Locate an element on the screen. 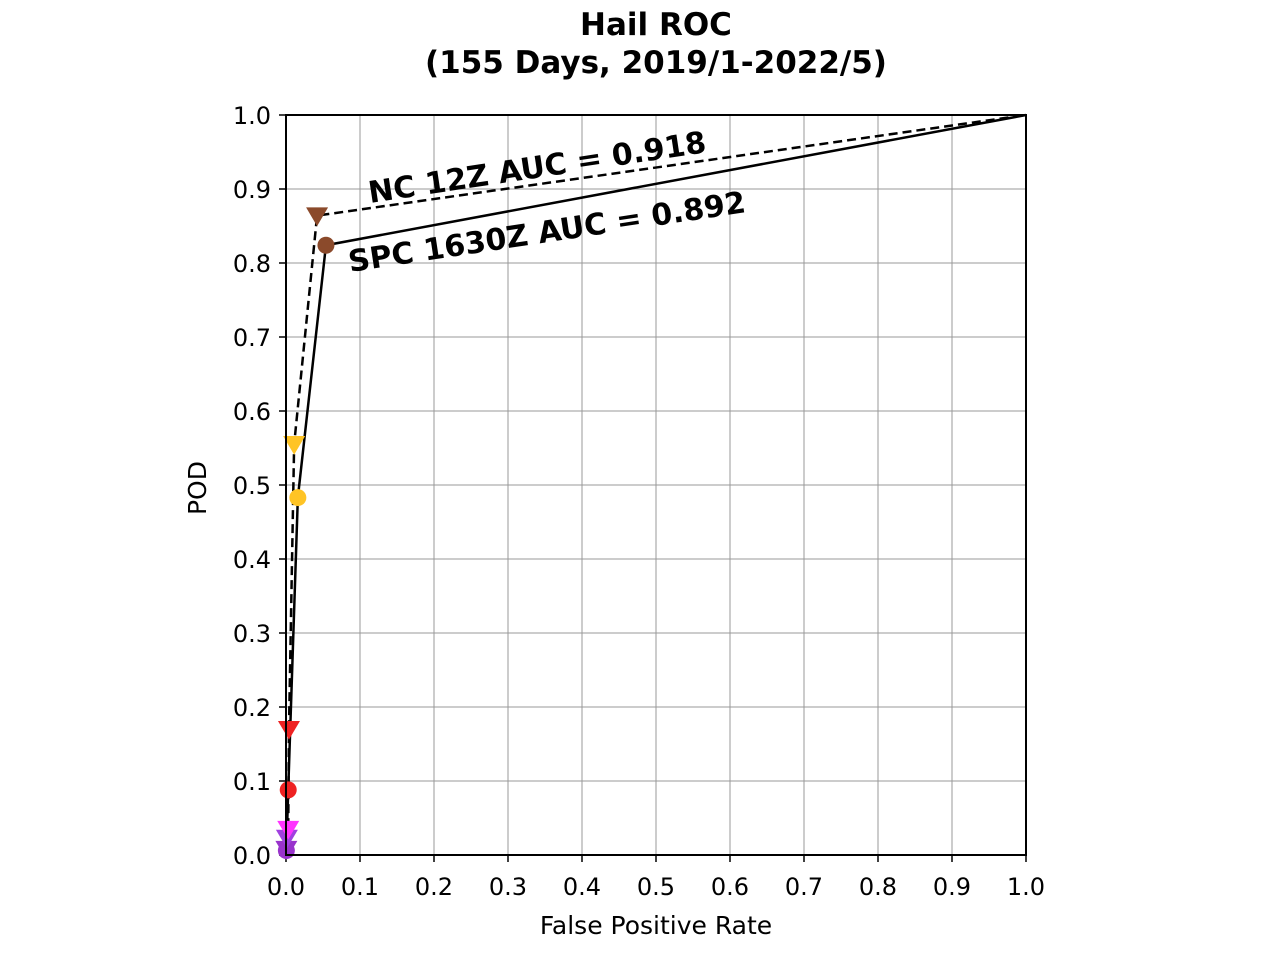 This screenshot has width=1280, height=960. x-tick-label: 0.7 is located at coordinates (804, 887).